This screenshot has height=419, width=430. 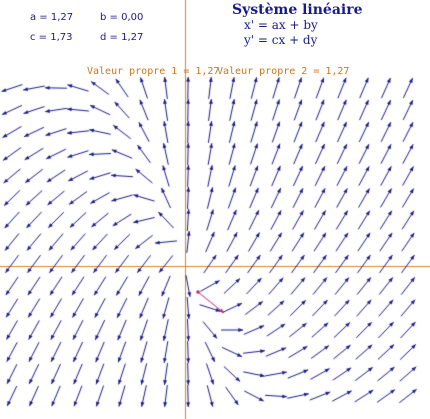 What do you see at coordinates (281, 25) in the screenshot?
I see `equation-x: x' = ax + by` at bounding box center [281, 25].